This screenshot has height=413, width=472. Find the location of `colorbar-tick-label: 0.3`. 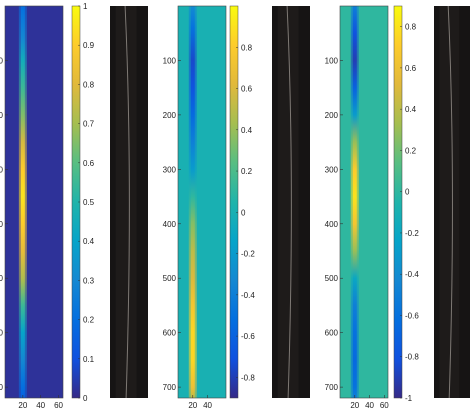

colorbar-tick-label: 0.3 is located at coordinates (89, 280).